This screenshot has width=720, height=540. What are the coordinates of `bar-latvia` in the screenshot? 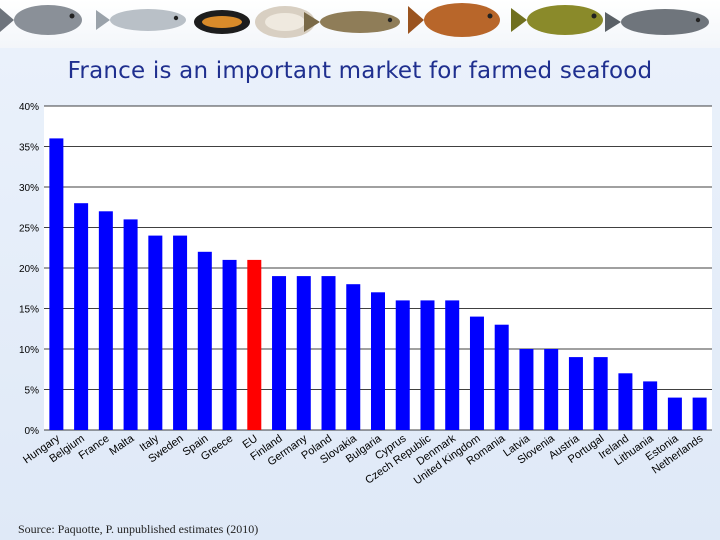 It's located at (526, 389).